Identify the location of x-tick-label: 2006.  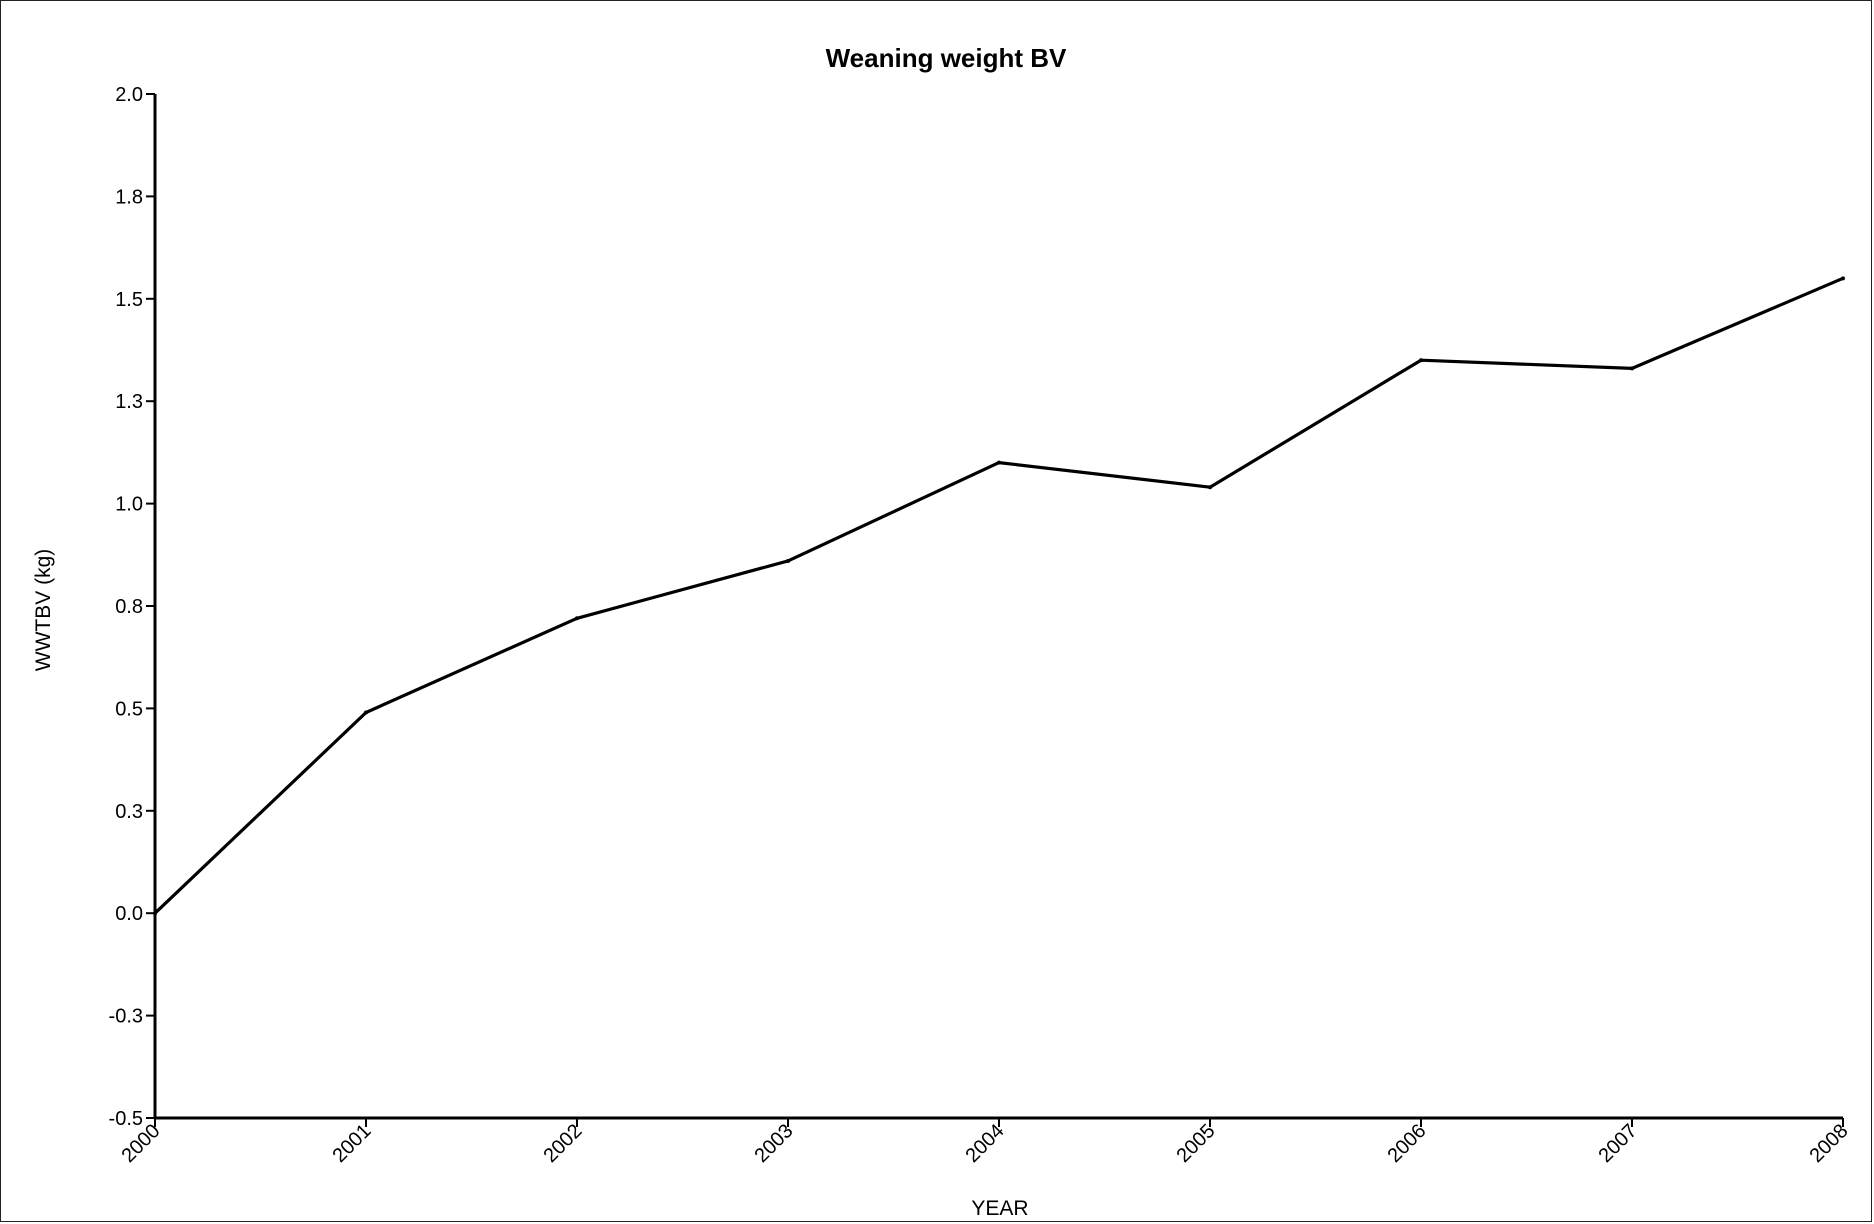
(1407, 1143).